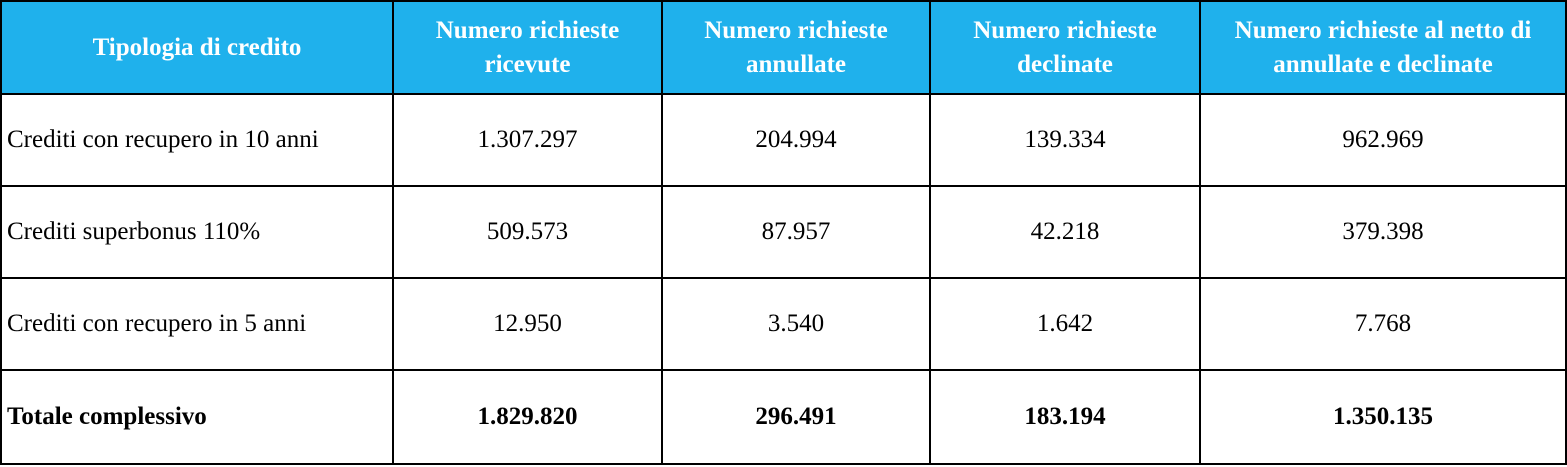 The image size is (1567, 467). I want to click on cell-netto: 7.768, so click(1383, 324).